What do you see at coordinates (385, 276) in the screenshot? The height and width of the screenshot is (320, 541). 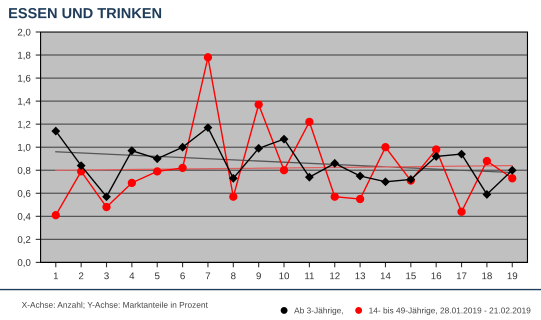 I see `x-tick-label: 14` at bounding box center [385, 276].